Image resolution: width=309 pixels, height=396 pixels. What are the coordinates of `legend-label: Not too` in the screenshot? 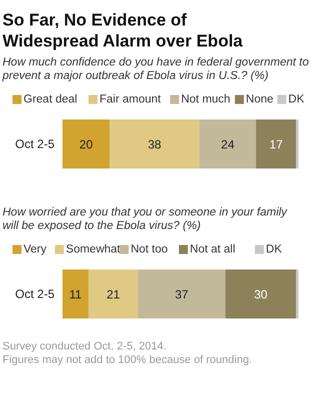 It's located at (149, 250).